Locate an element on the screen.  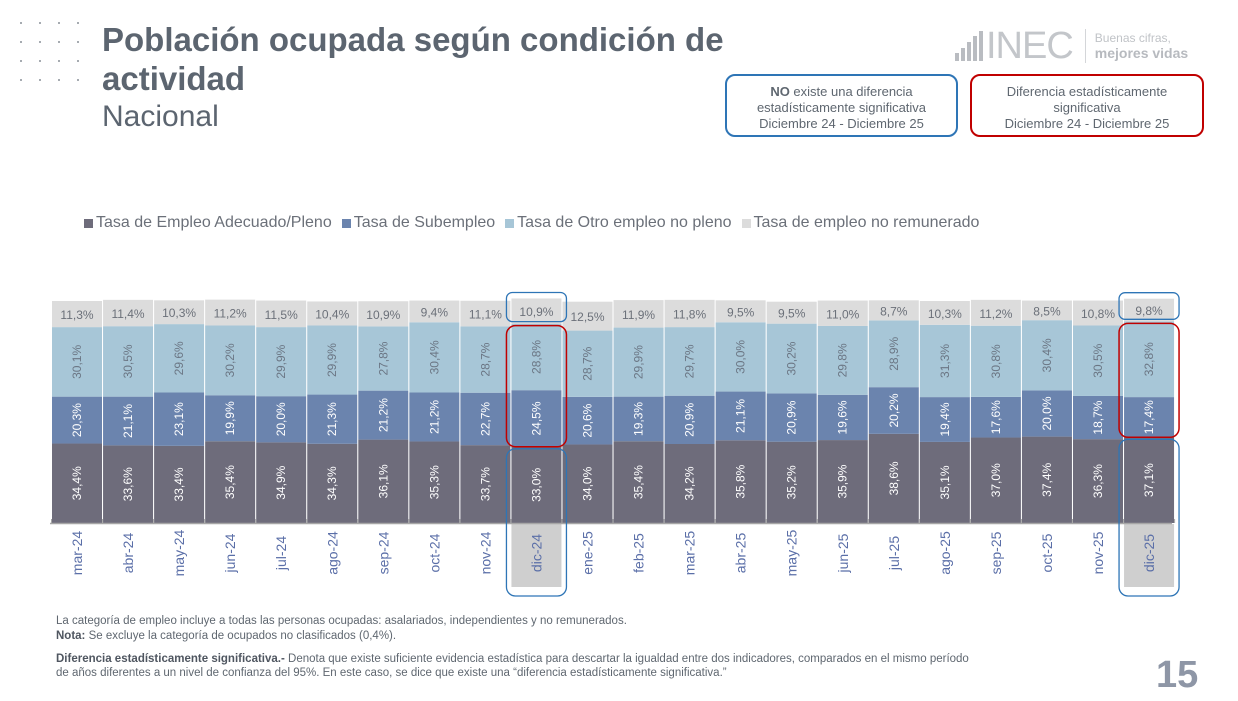
legend-item-no-remunerado: Tasa de empleo no remunerado is located at coordinates (860, 223).